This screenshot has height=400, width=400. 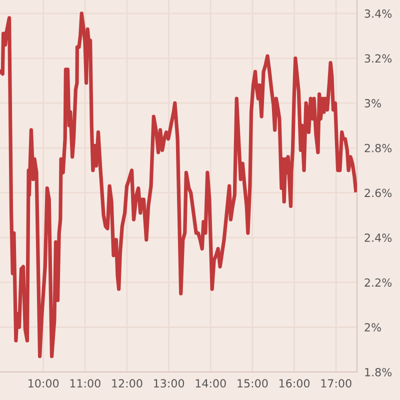 I want to click on x-tick-label: 10:00, so click(x=43, y=383).